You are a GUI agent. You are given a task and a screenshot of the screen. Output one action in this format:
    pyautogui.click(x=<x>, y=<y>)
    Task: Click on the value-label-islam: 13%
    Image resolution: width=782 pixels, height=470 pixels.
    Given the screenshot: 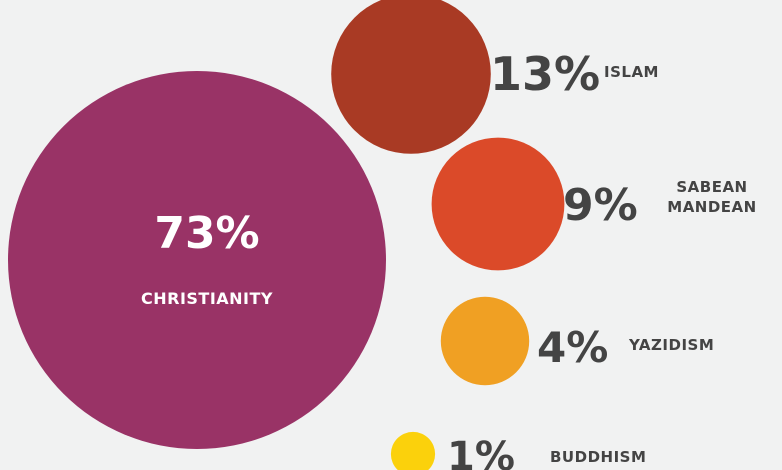 What is the action you would take?
    pyautogui.click(x=545, y=74)
    